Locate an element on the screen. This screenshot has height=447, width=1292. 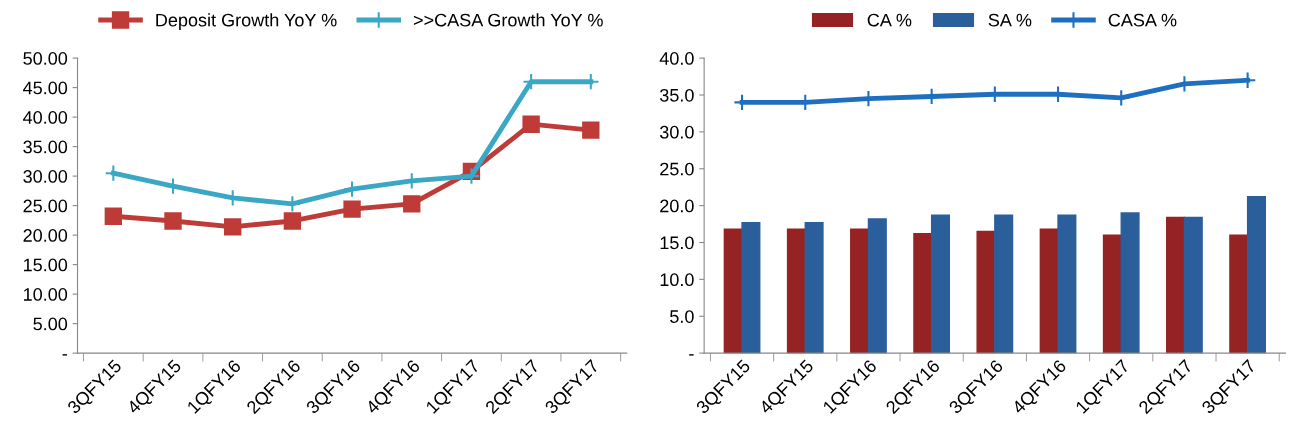
legend-label: >>CASA Growth YoY % is located at coordinates (508, 20).